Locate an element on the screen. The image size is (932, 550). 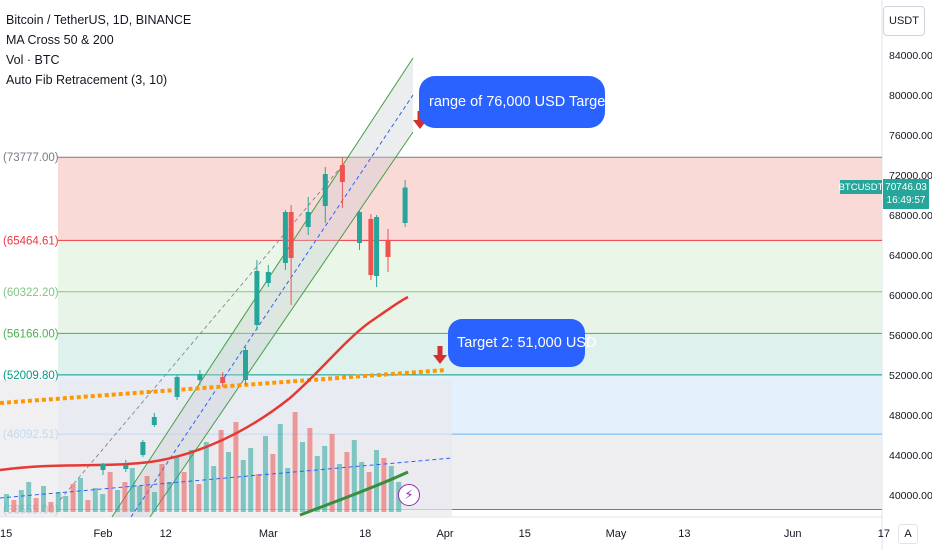
time-axis-label: 17 is located at coordinates (884, 534).